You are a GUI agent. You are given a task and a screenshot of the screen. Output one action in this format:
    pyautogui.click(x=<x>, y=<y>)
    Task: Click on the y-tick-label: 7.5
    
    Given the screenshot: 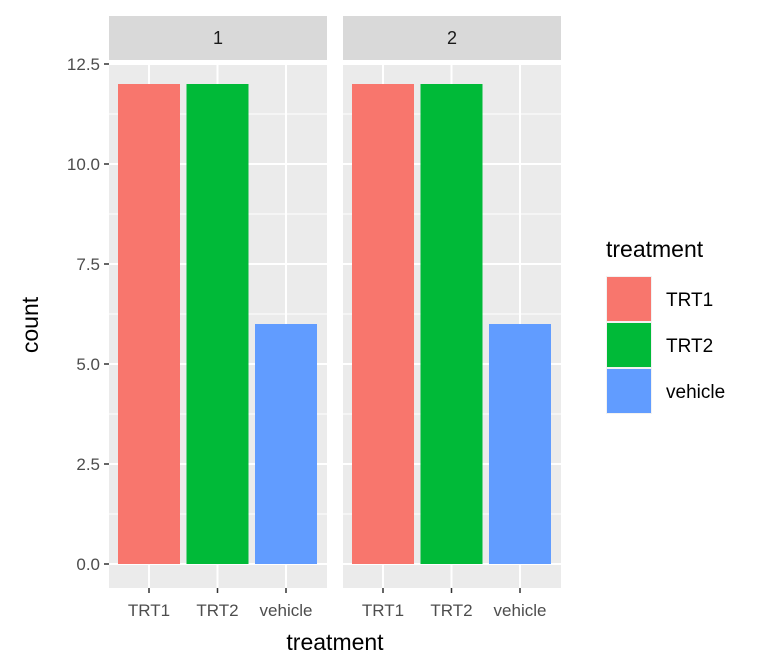 What is the action you would take?
    pyautogui.click(x=88, y=264)
    